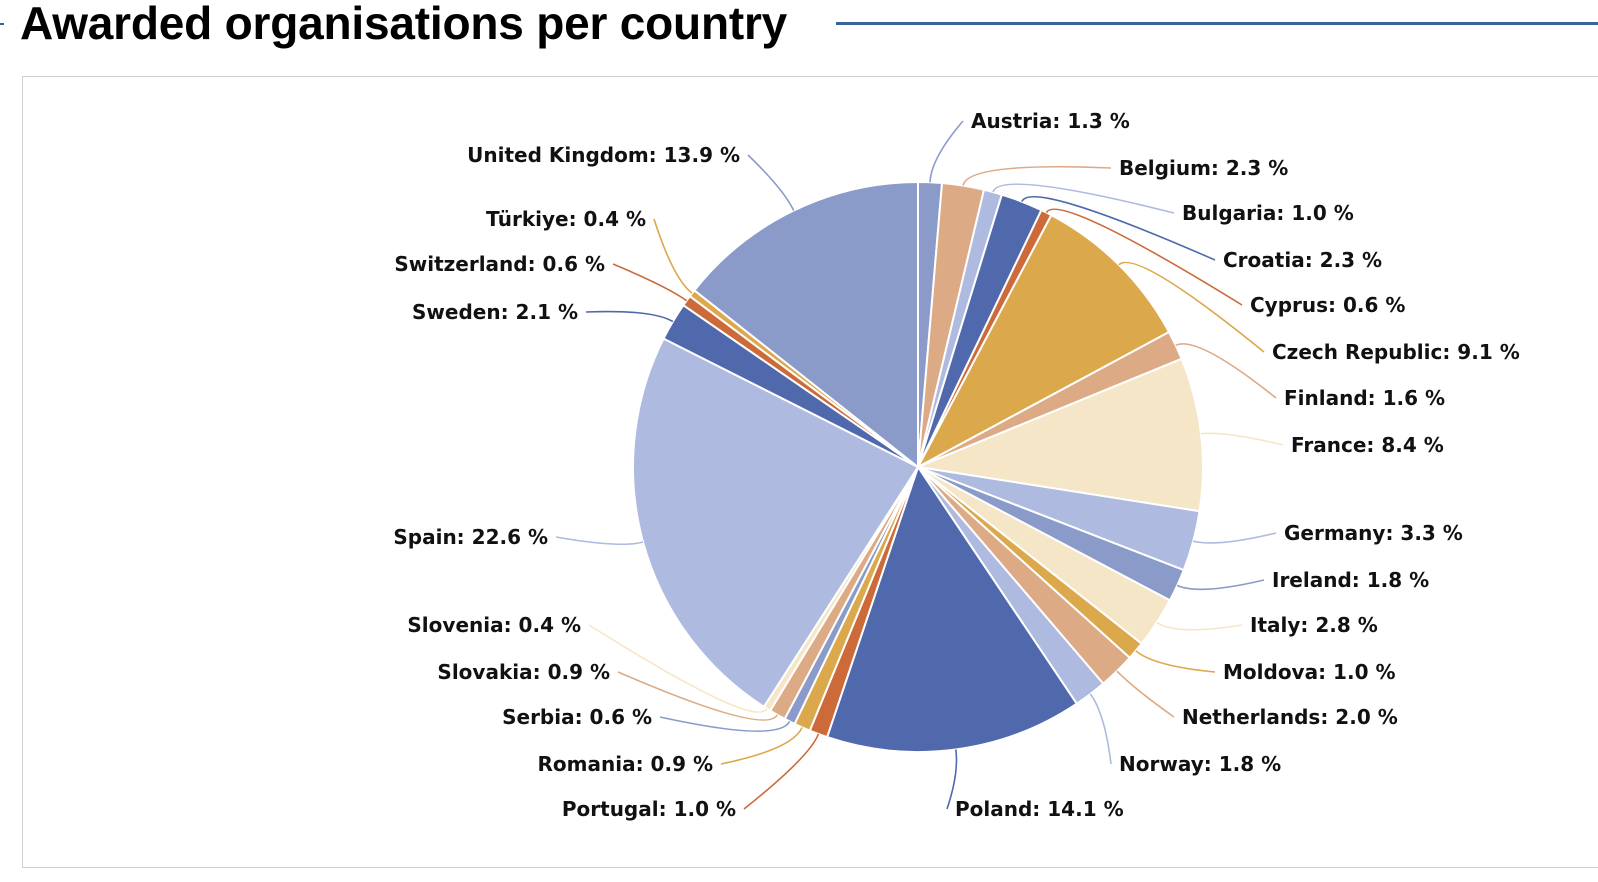  Describe the element at coordinates (725, 724) in the screenshot. I see `leader-line-serbia` at that location.